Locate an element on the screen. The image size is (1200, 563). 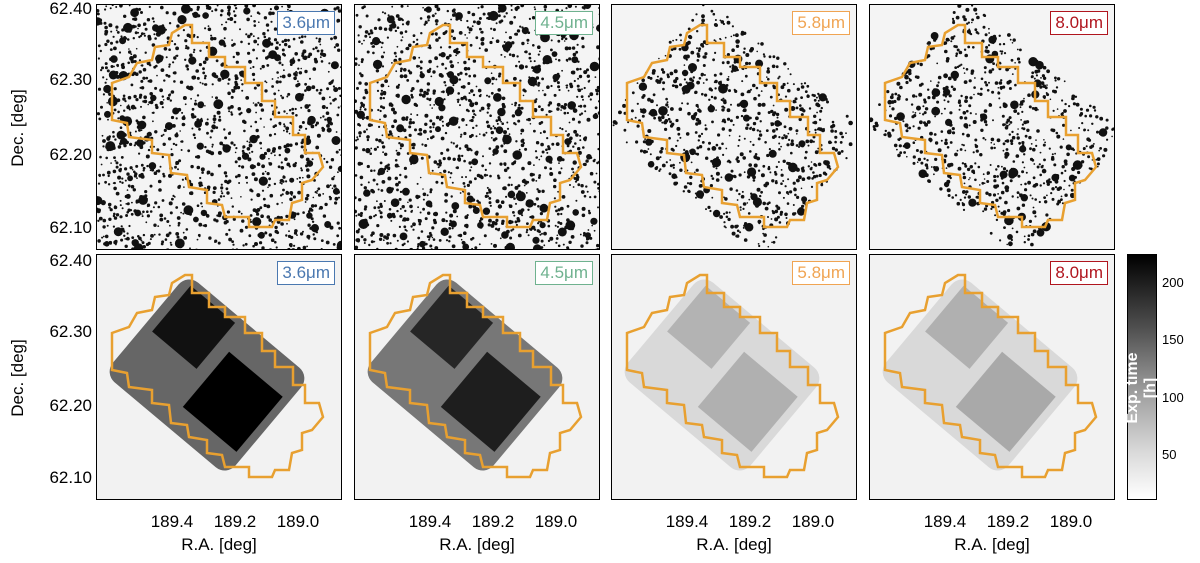
y-axis-label-bottom: Dec. [deg] is located at coordinates (17, 378).